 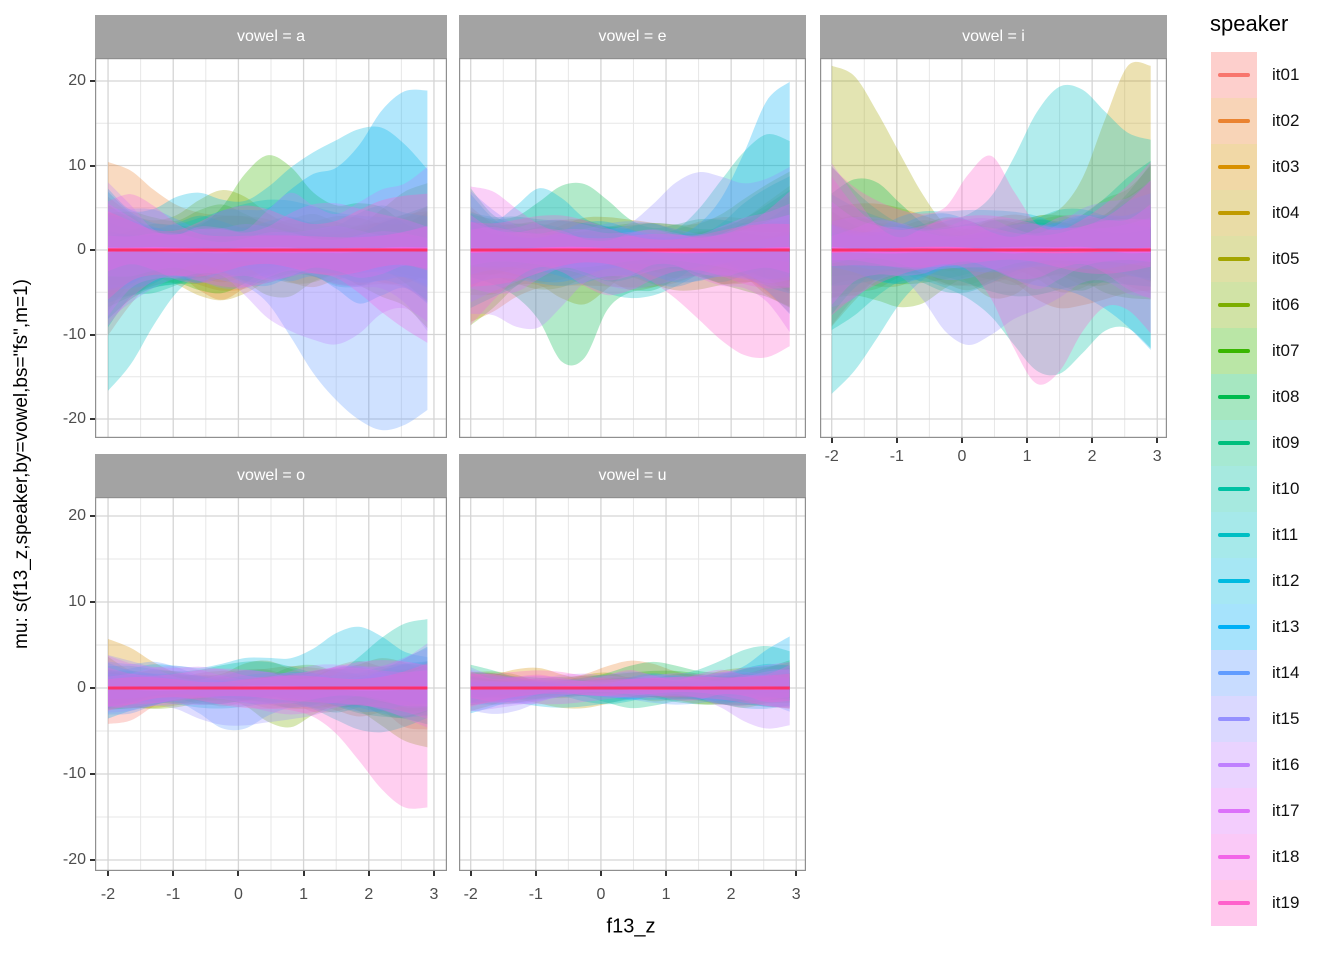 I want to click on ribbon-it12, so click(x=630, y=237).